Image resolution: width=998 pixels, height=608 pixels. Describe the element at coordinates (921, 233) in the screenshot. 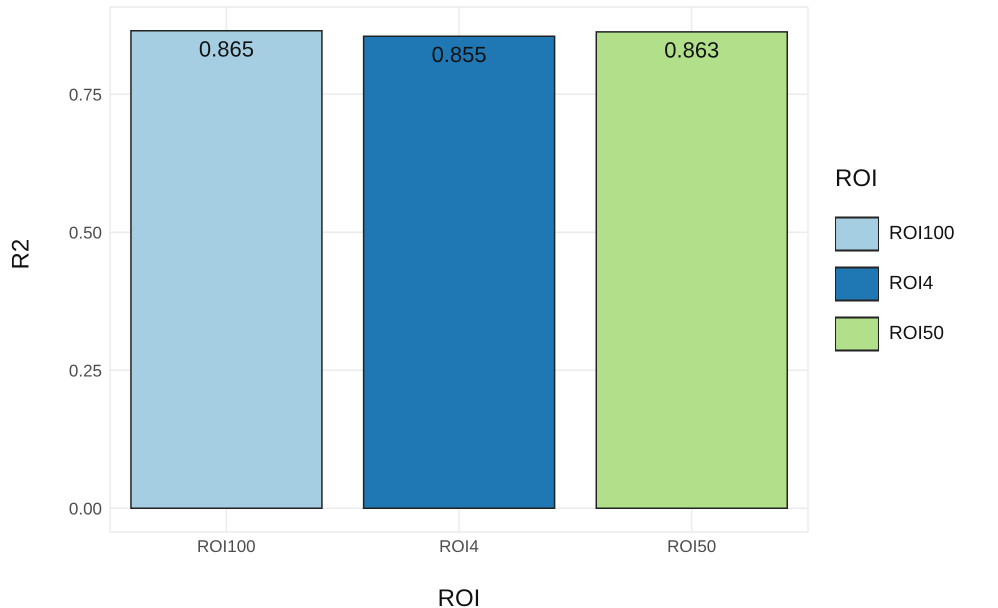

I see `legend-label: ROI100` at that location.